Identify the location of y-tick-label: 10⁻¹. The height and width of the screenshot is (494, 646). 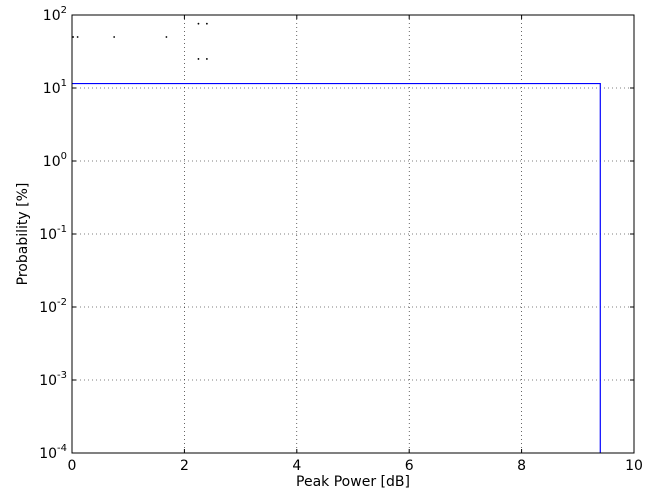
(53, 233).